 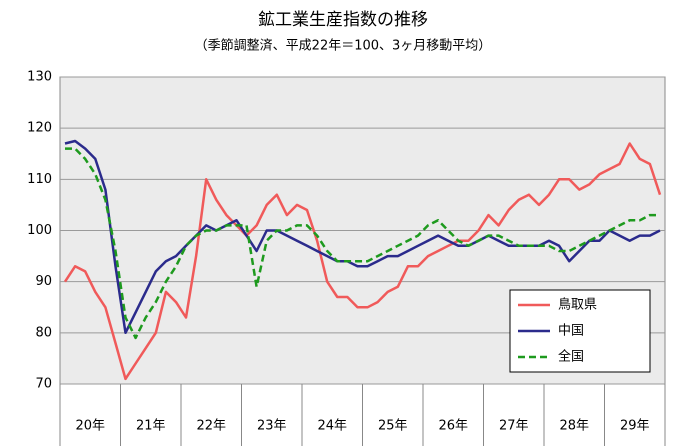 I want to click on x-tick-label: 27年, so click(x=514, y=426).